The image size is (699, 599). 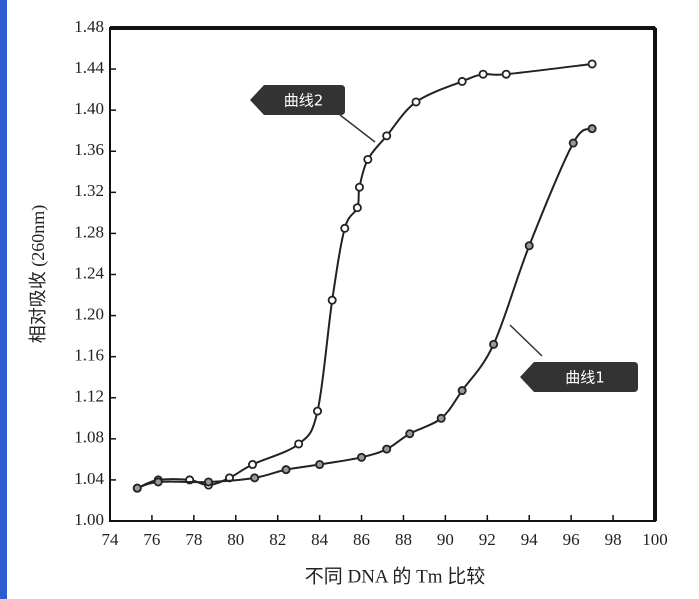 What do you see at coordinates (89, 26) in the screenshot?
I see `y-tick-label: 1.48` at bounding box center [89, 26].